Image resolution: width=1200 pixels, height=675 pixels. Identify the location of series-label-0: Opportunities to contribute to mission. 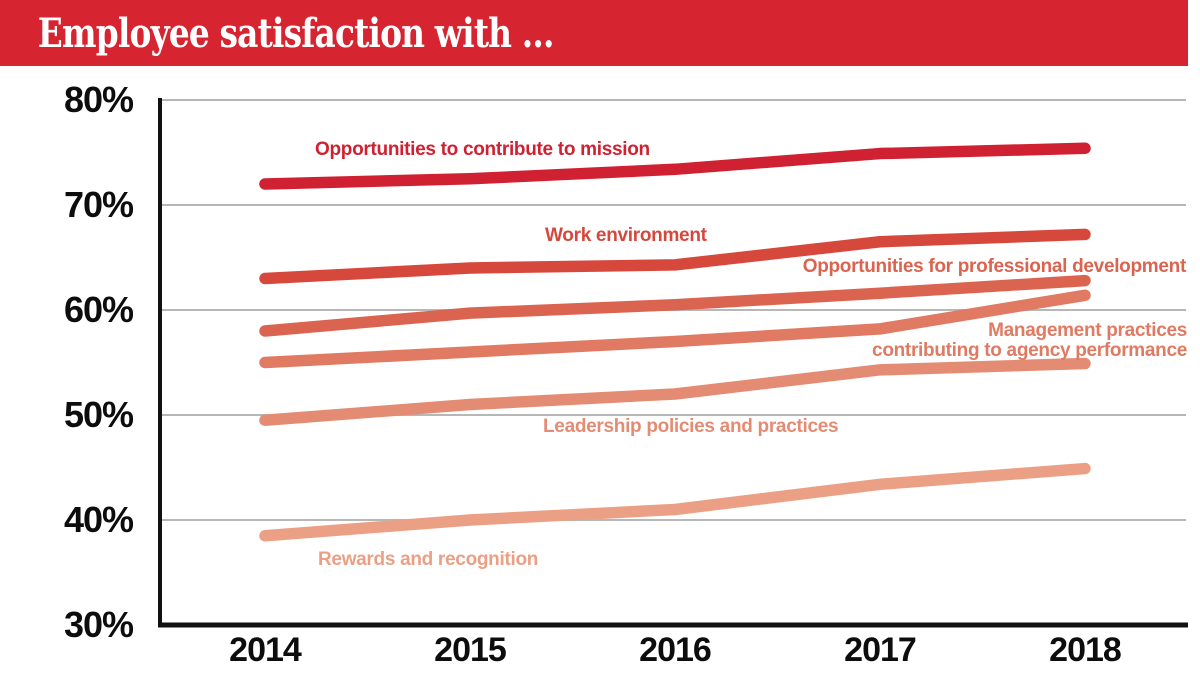
(482, 149).